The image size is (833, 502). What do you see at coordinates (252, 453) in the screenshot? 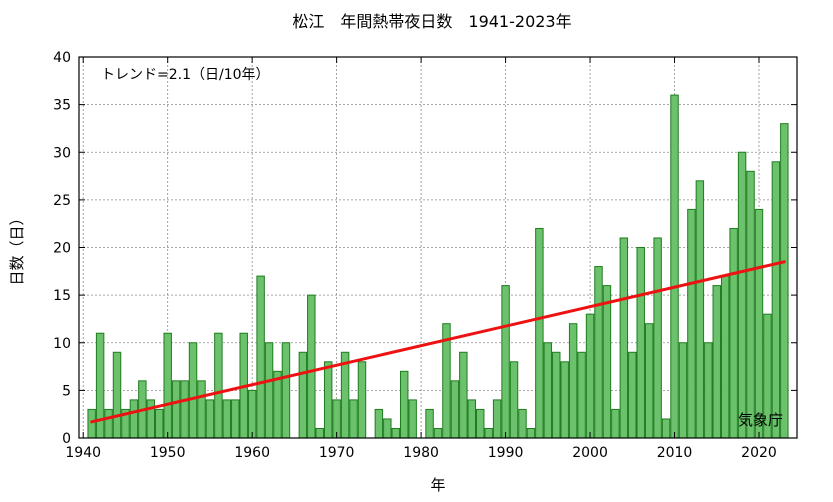
I see `x-tick-label: 1960` at bounding box center [252, 453].